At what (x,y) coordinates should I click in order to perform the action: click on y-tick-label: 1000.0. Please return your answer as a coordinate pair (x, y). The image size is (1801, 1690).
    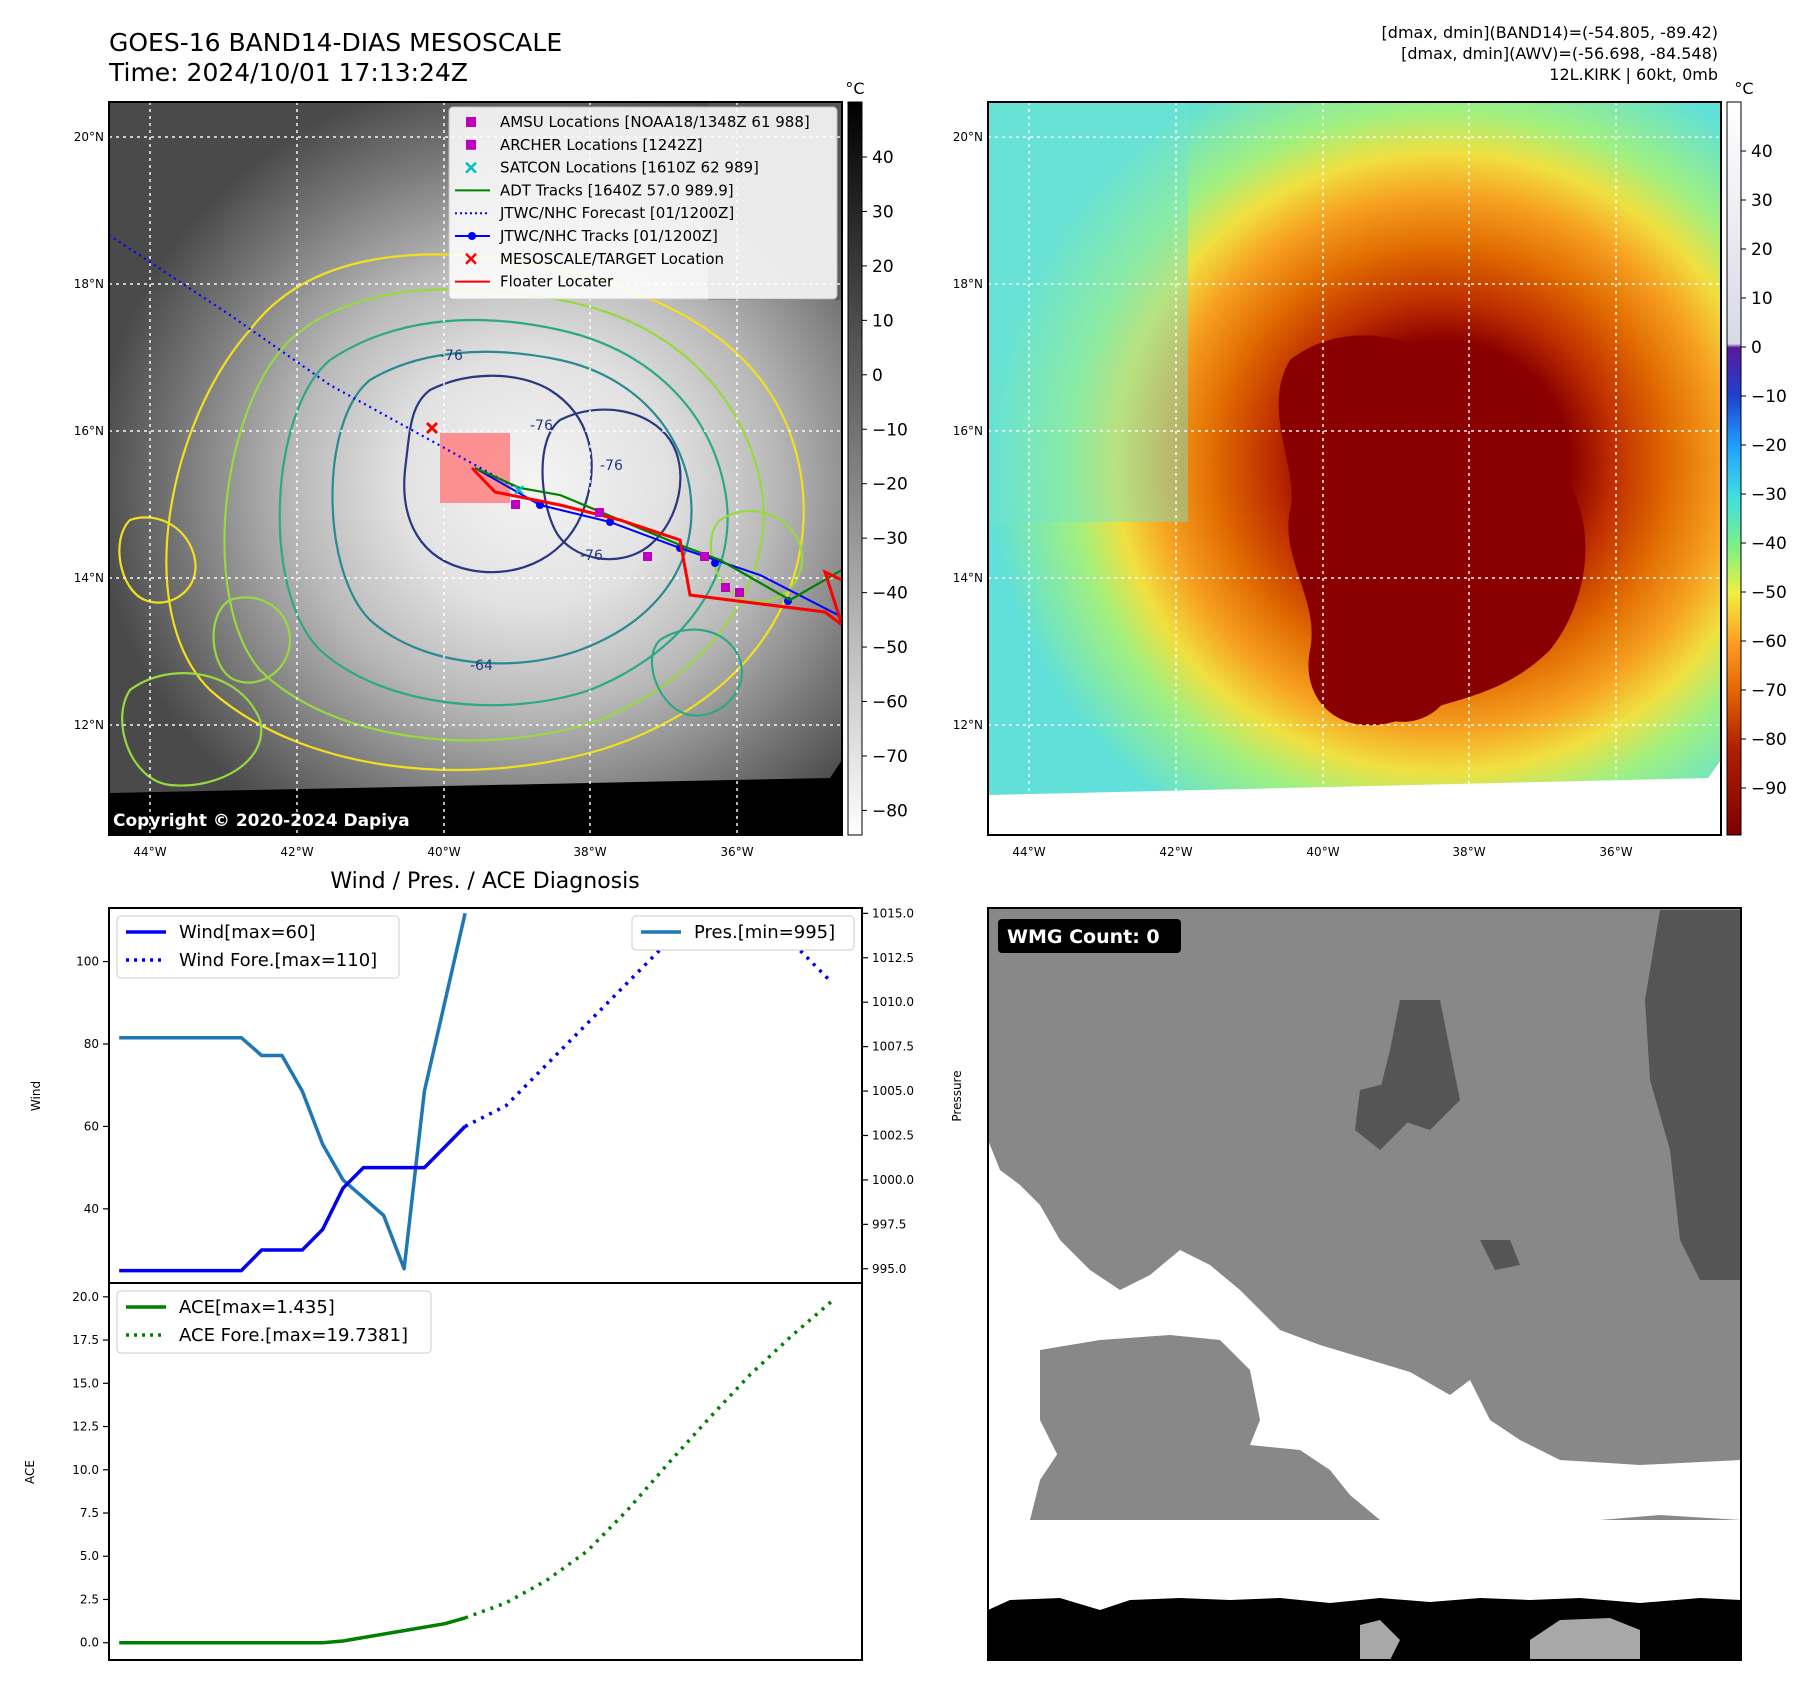
    Looking at the image, I should click on (893, 1180).